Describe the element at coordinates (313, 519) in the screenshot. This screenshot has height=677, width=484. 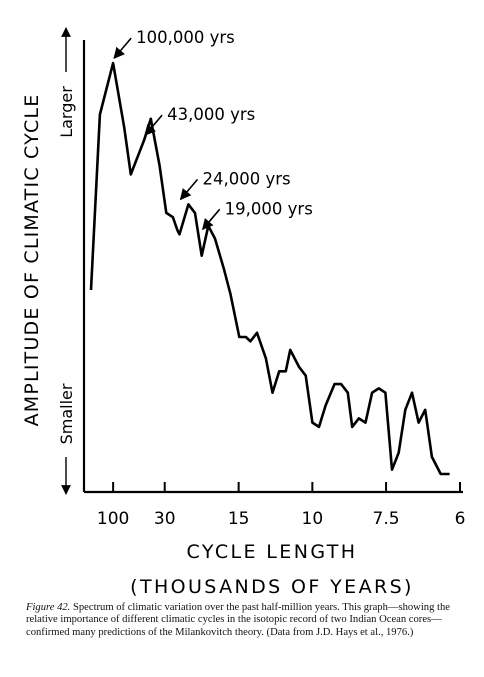
I see `x-tick-label: 10` at that location.